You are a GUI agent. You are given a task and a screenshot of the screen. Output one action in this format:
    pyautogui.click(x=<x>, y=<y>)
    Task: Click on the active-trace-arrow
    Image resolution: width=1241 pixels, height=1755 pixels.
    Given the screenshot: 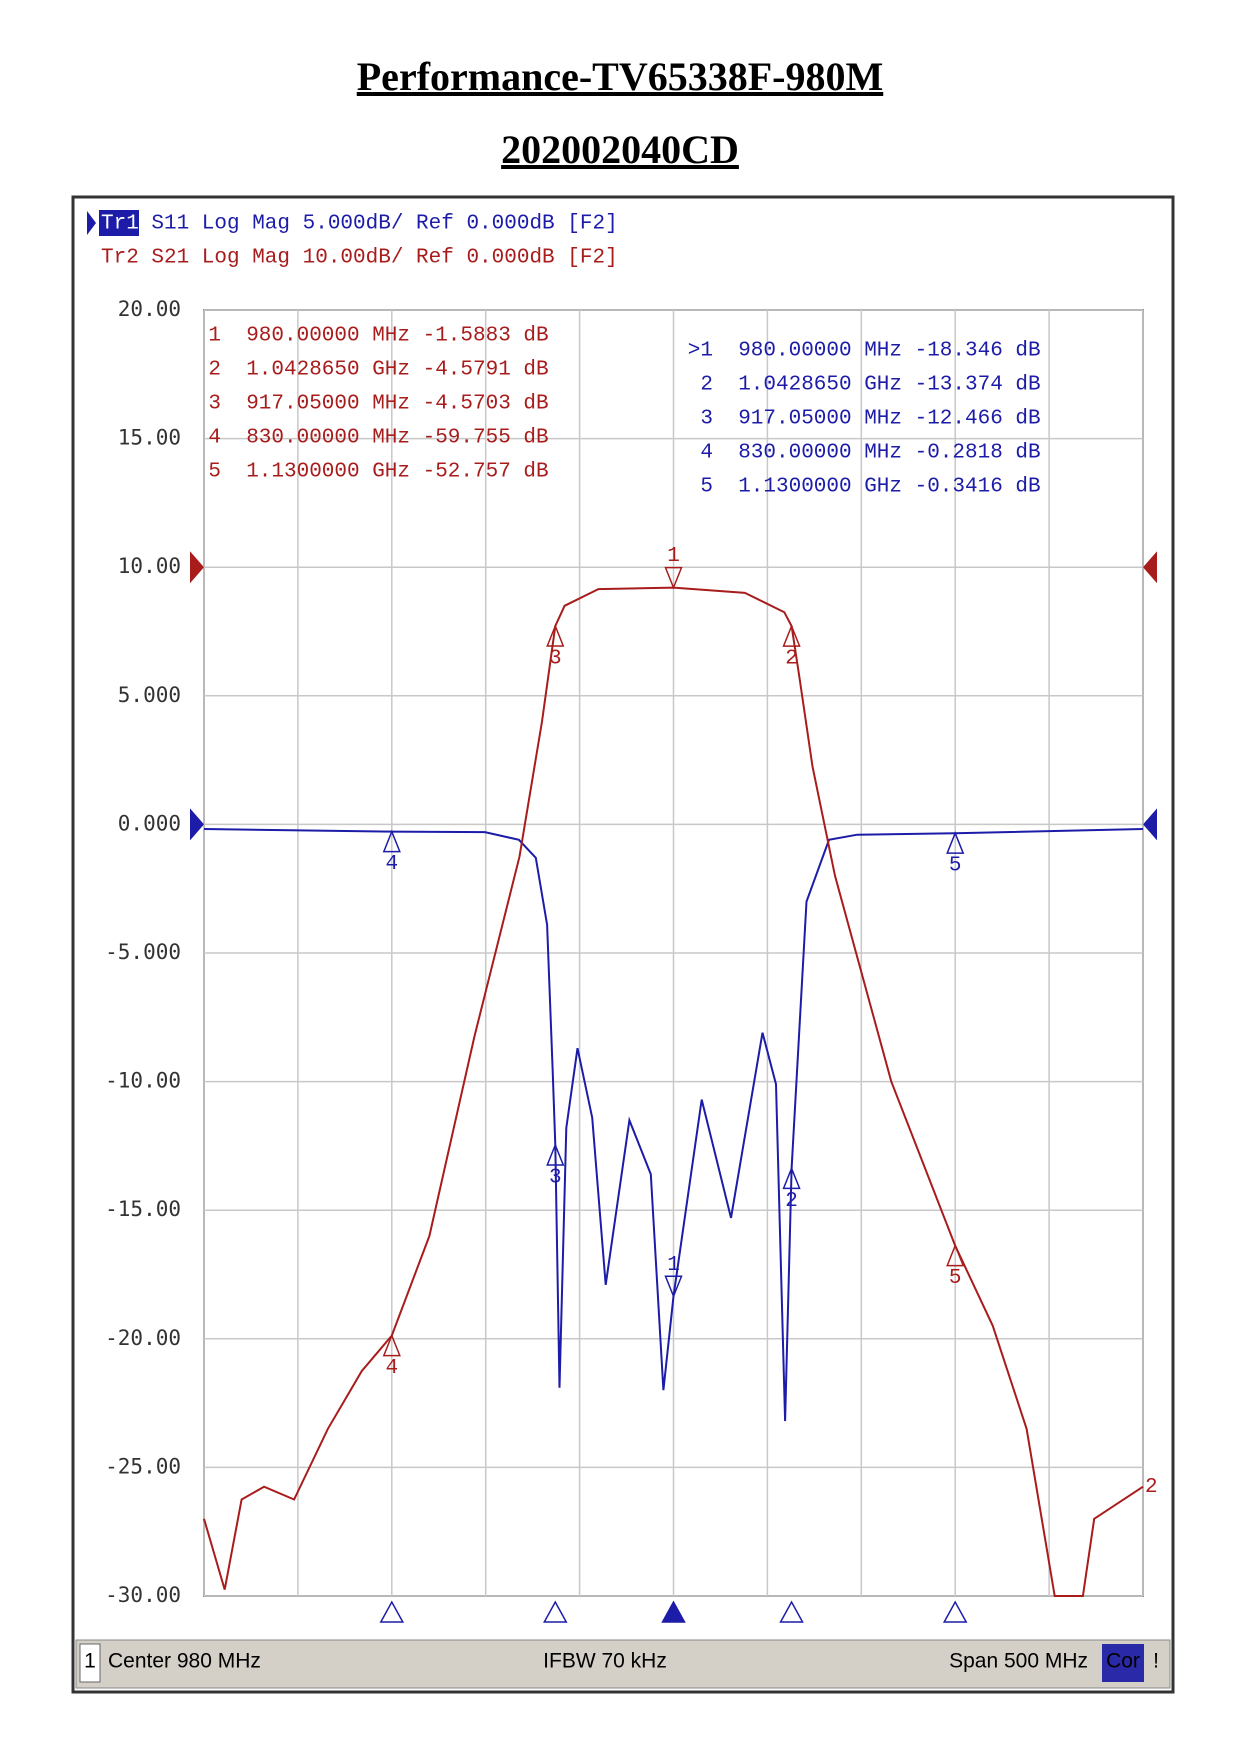 What is the action you would take?
    pyautogui.click(x=91, y=223)
    